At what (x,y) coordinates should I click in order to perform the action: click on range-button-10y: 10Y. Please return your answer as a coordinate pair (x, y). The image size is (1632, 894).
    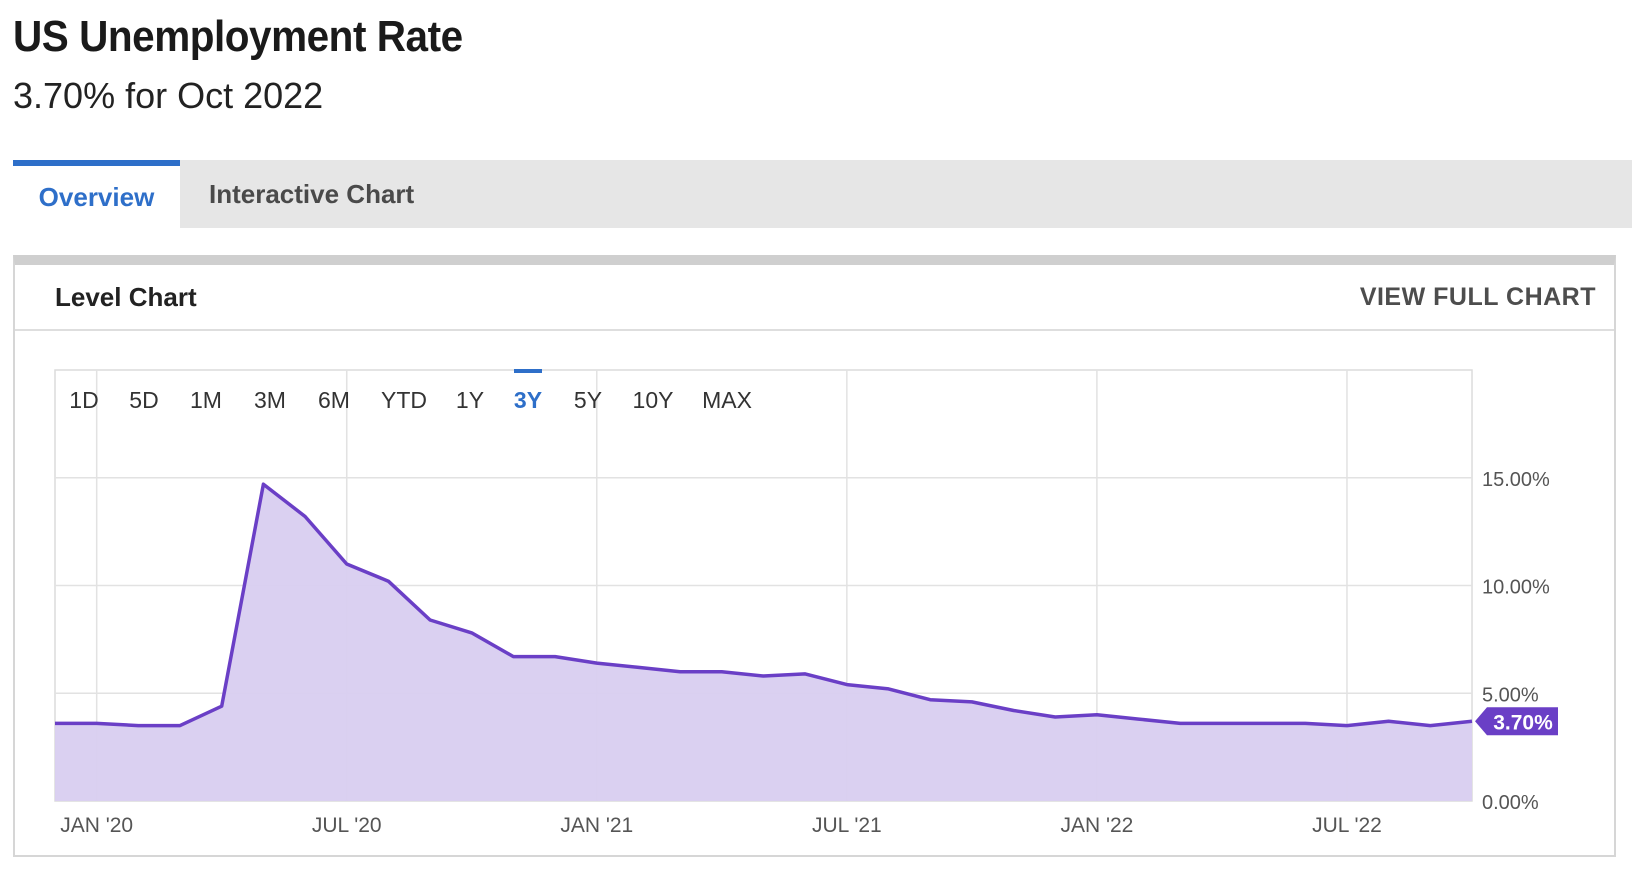
    Looking at the image, I should click on (653, 400).